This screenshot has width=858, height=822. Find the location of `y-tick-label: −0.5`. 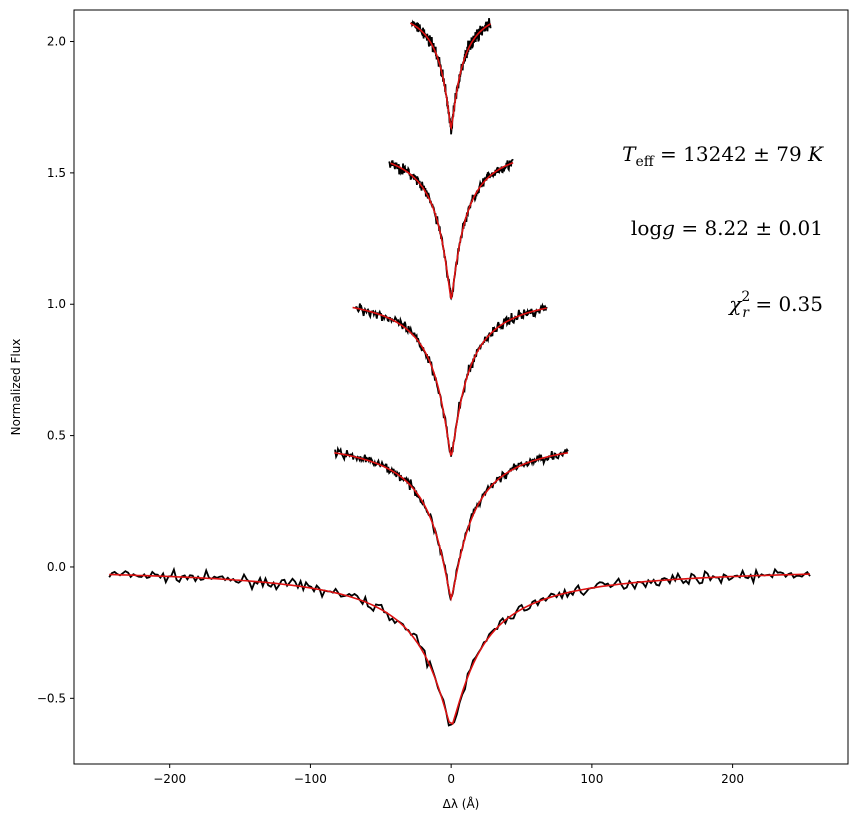

y-tick-label: −0.5 is located at coordinates (51, 698).